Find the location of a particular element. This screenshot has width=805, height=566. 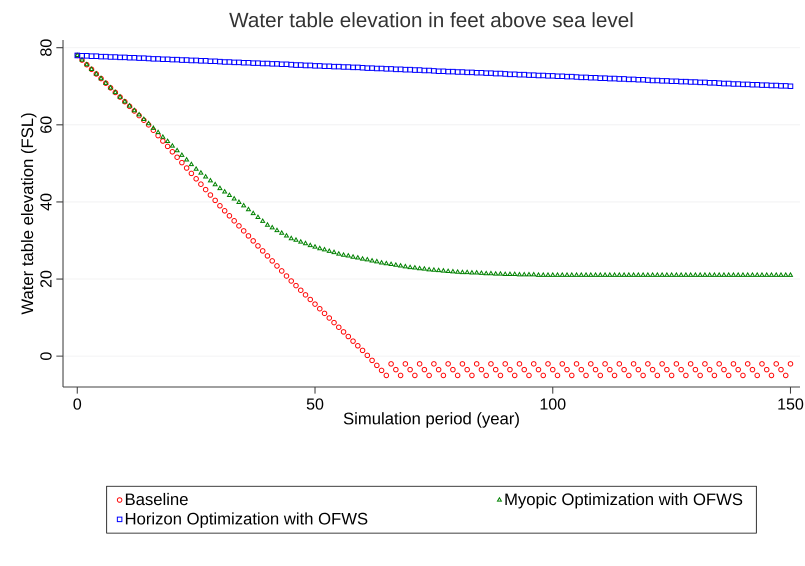

y-tick-label: 0 is located at coordinates (46, 356).